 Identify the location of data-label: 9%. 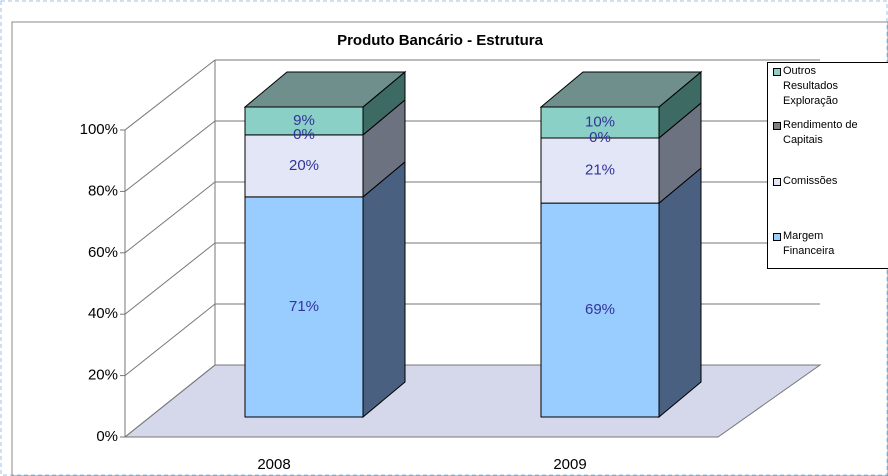
(304, 120).